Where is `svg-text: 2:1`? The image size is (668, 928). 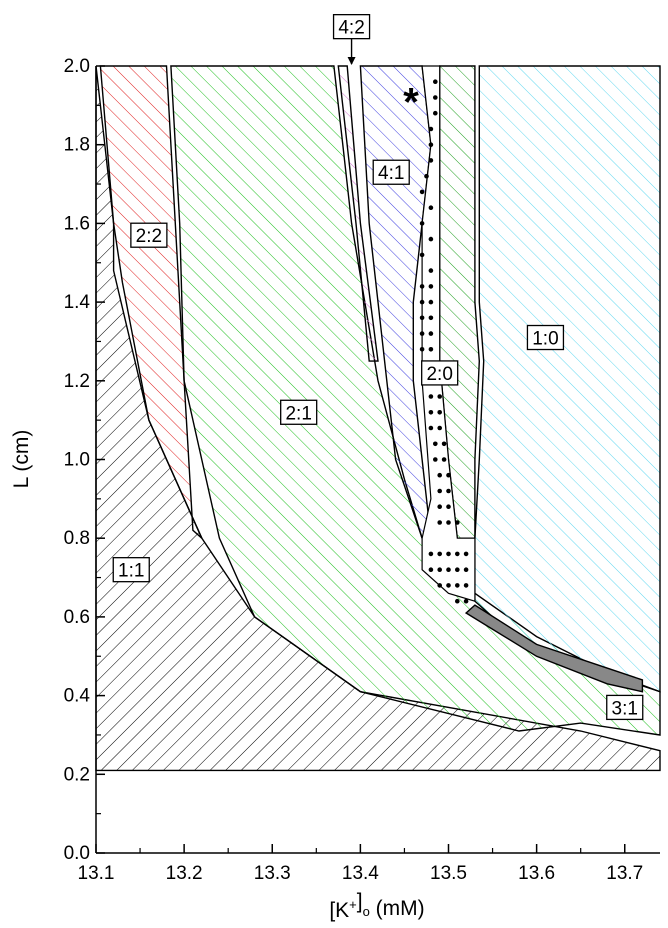 svg-text: 2:1 is located at coordinates (298, 413).